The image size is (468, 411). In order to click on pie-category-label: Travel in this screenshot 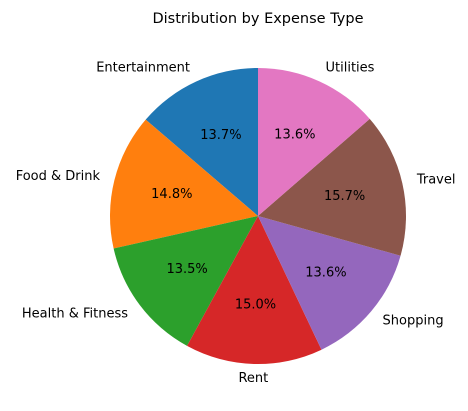, I will do `click(436, 180)`.